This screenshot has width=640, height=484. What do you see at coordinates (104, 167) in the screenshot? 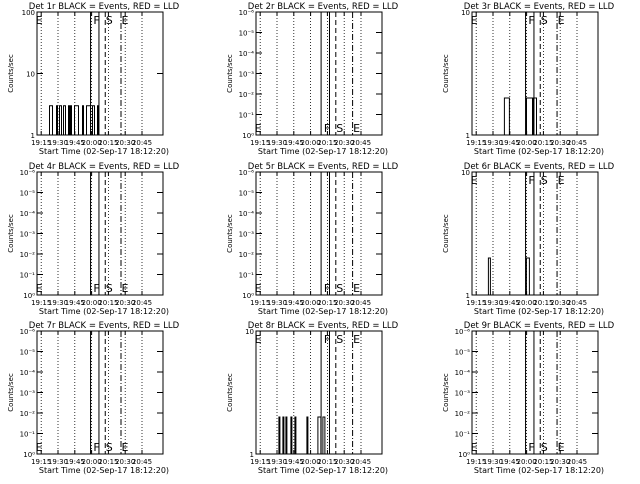
I see `panel-title: Det 4r BLACK = Events, RED = LLD` at bounding box center [104, 167].